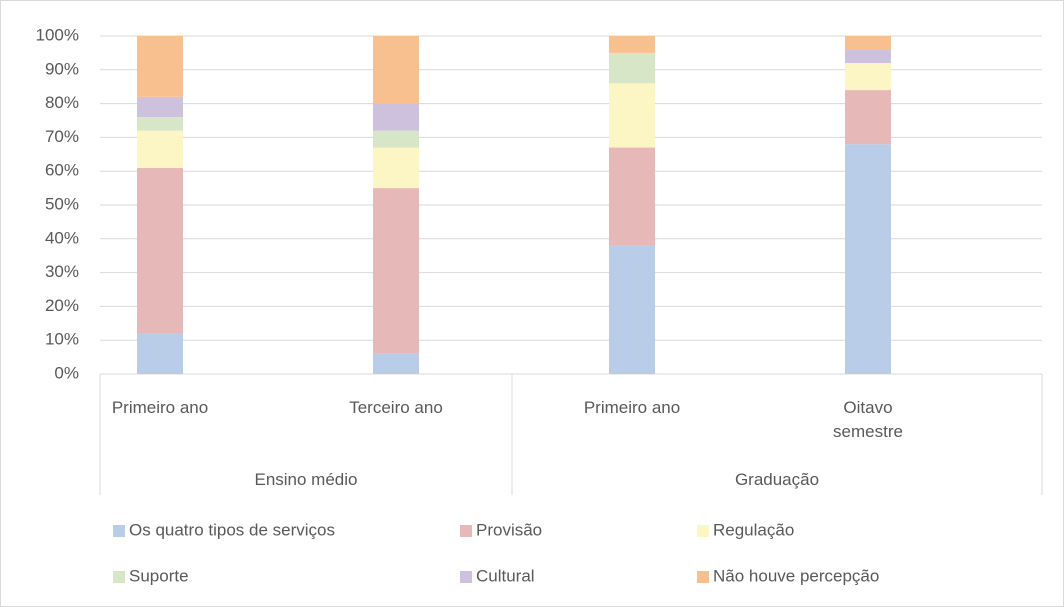 Image resolution: width=1064 pixels, height=607 pixels. What do you see at coordinates (505, 575) in the screenshot?
I see `legend-label: Cultural` at bounding box center [505, 575].